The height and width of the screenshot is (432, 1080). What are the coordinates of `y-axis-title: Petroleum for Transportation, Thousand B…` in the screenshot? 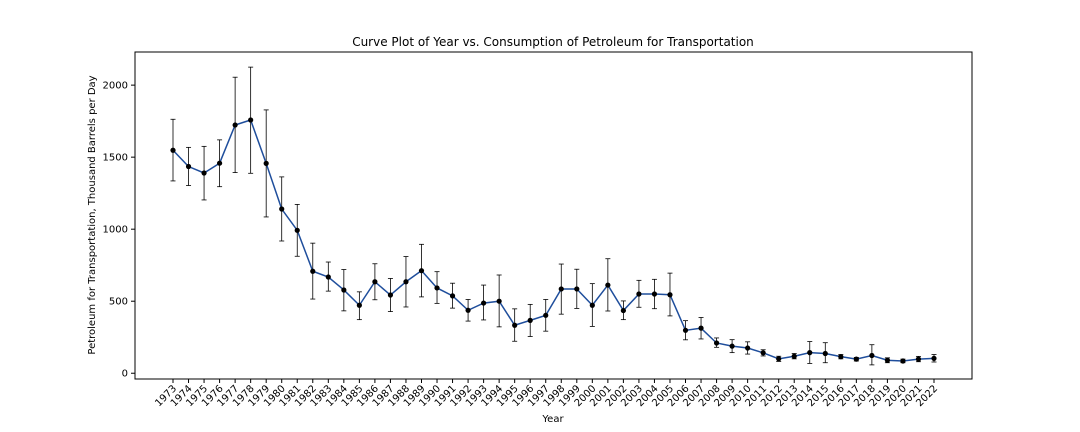 It's located at (92, 214).